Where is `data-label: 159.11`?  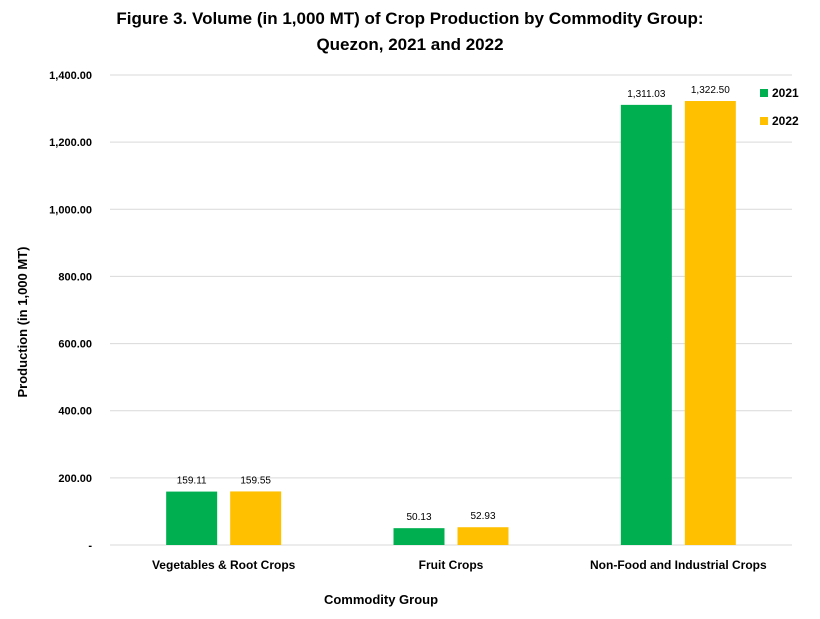
data-label: 159.11 is located at coordinates (192, 481).